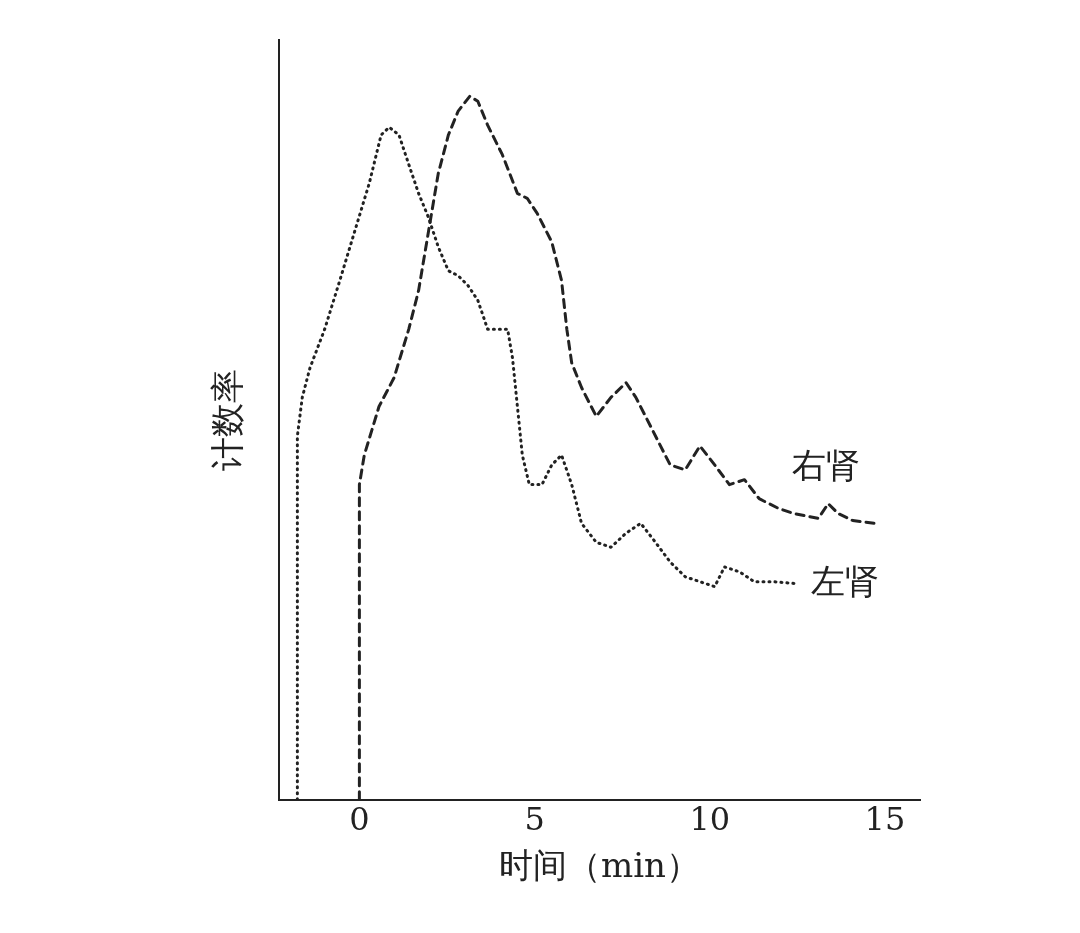 The height and width of the screenshot is (933, 1080). What do you see at coordinates (227, 419) in the screenshot?
I see `y-axis-title: 计数率` at bounding box center [227, 419].